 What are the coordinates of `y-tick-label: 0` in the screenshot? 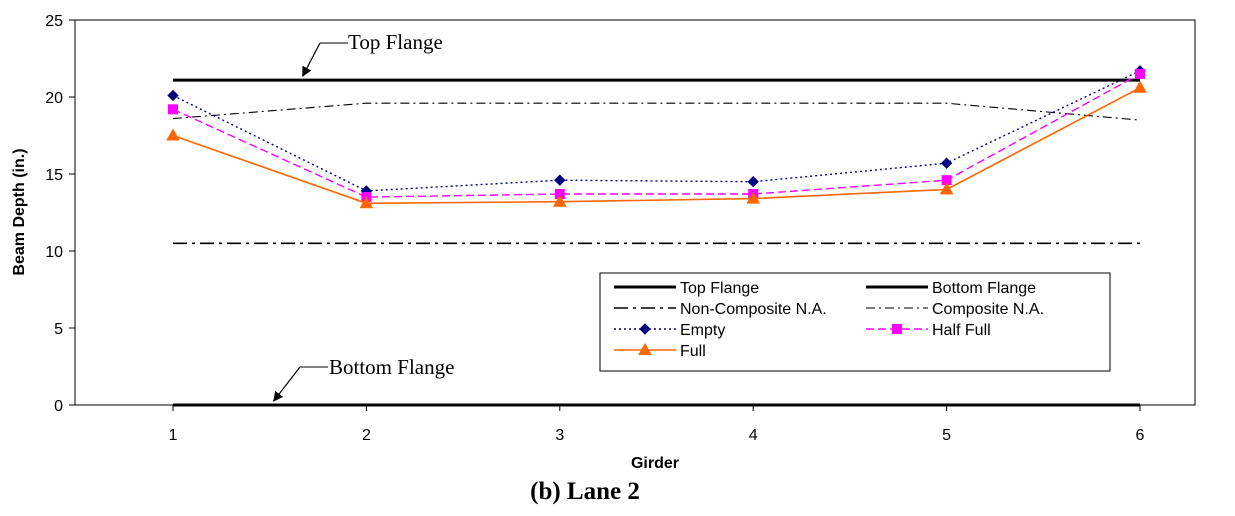 It's located at (58, 406).